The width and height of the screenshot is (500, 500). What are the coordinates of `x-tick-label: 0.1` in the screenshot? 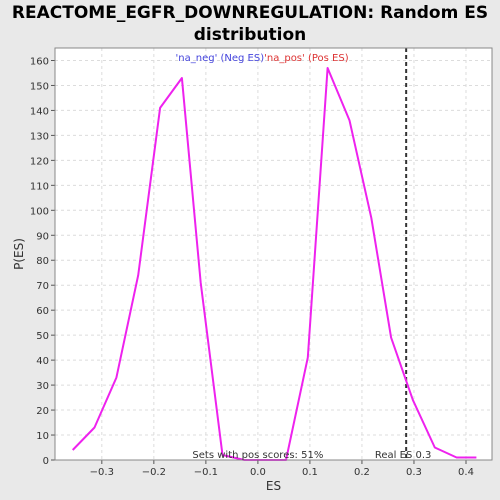 It's located at (310, 472).